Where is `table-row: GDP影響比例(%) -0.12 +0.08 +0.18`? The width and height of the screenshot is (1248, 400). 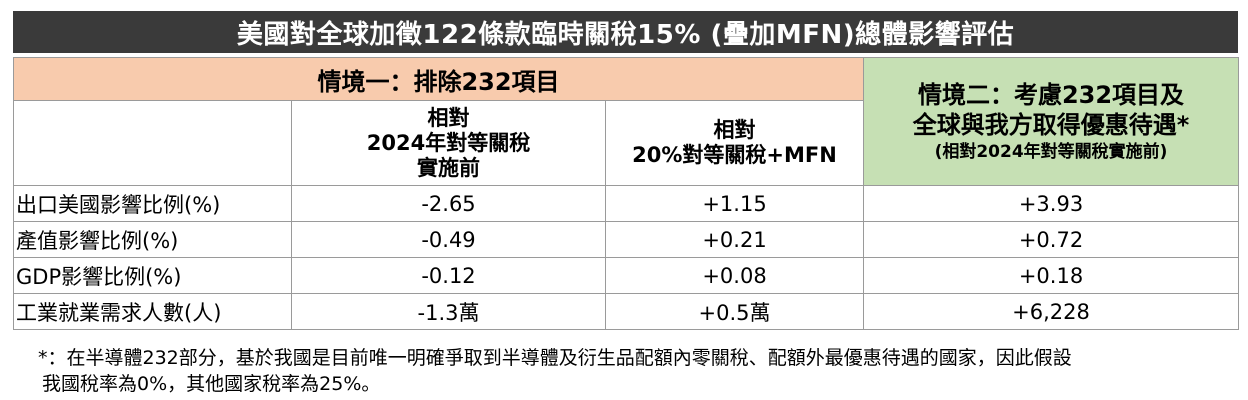 table-row: GDP影響比例(%) -0.12 +0.08 +0.18 is located at coordinates (626, 275).